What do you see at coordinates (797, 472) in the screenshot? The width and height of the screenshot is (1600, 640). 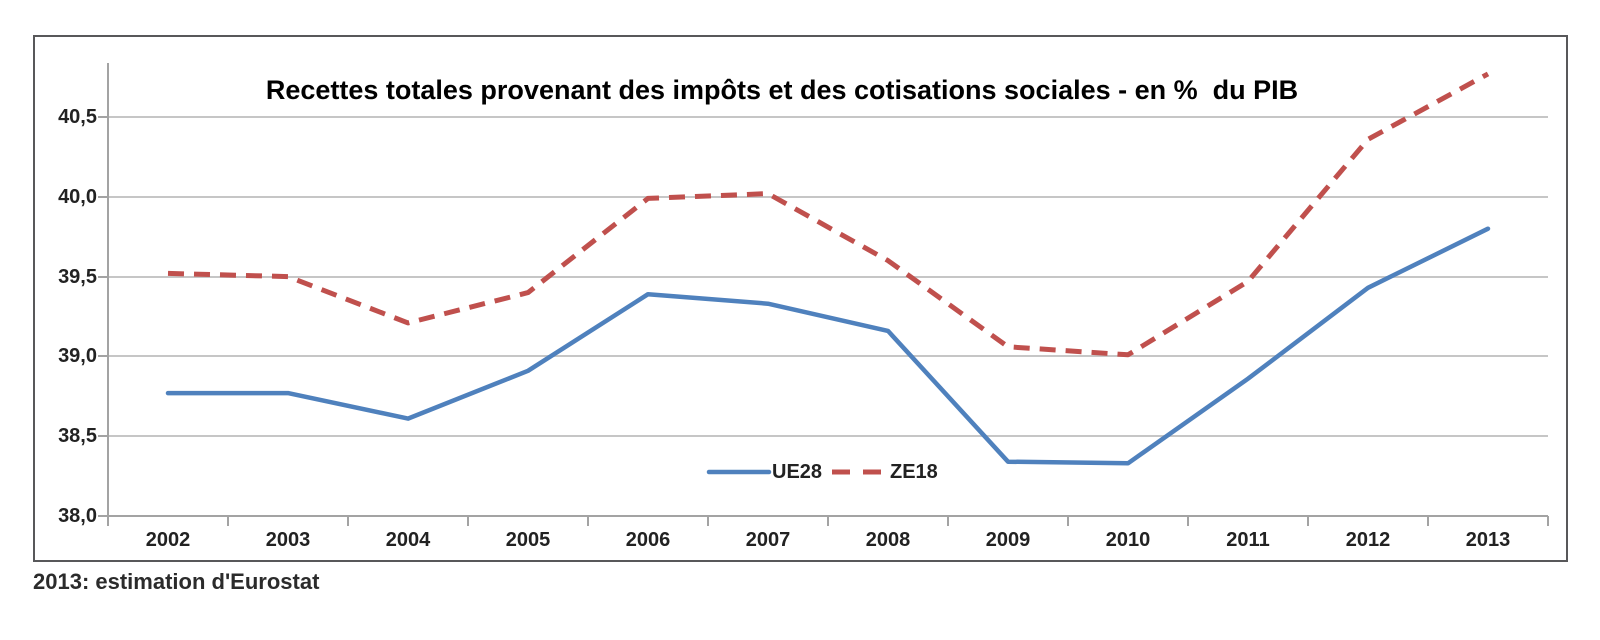 I see `legend-label-ue28: UE28` at bounding box center [797, 472].